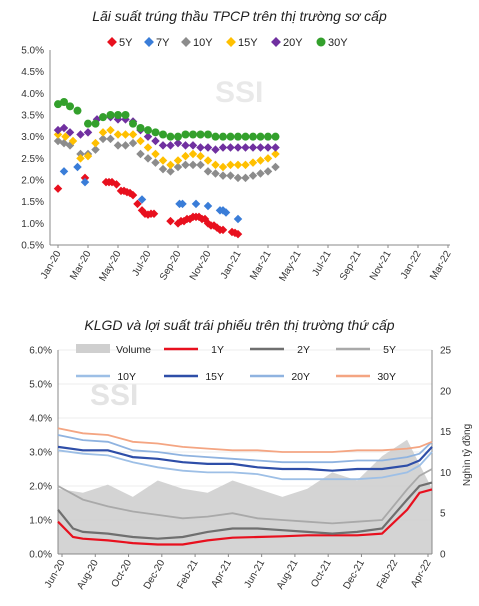 This screenshot has height=606, width=479. Describe the element at coordinates (32, 181) in the screenshot. I see `chart1-y-tick-label: 2.0%` at that location.